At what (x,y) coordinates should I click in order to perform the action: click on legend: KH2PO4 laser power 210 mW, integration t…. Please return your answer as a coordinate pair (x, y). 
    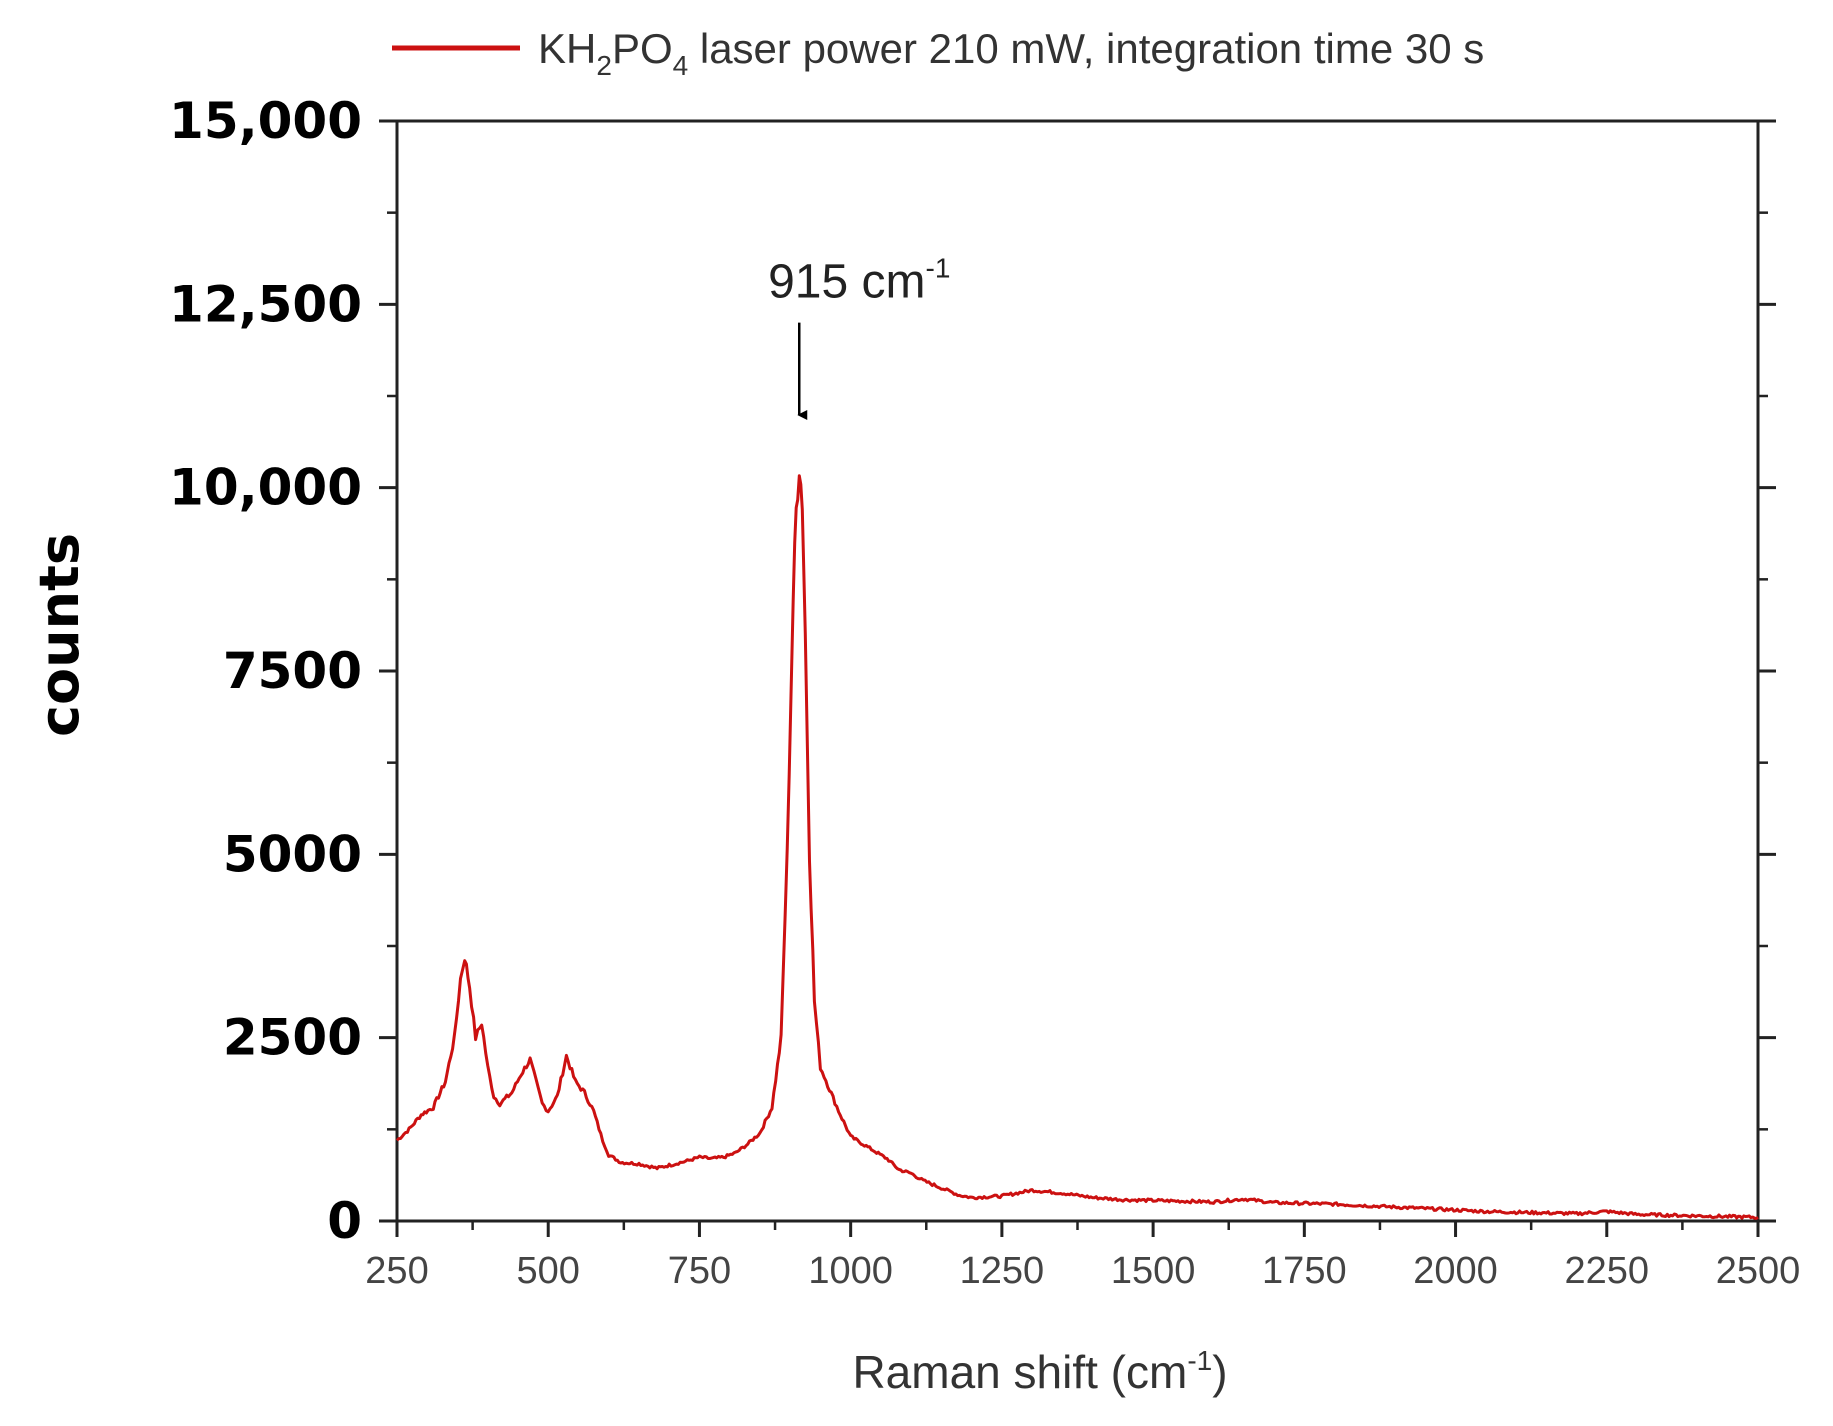
    Looking at the image, I should click on (938, 53).